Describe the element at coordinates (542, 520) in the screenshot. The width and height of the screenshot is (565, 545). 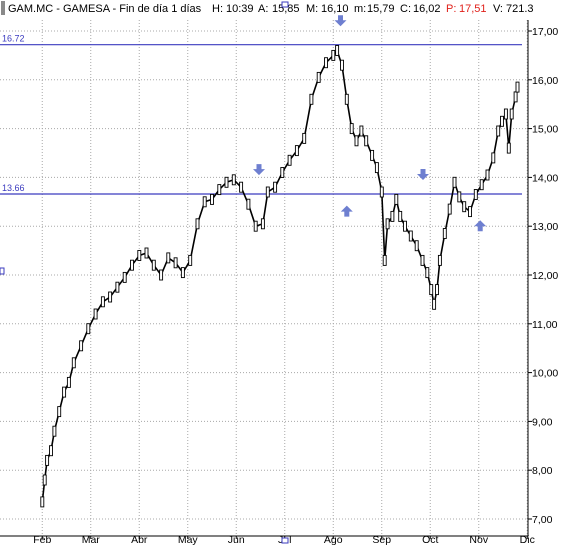
I see `y-tick-label: 7,00` at that location.